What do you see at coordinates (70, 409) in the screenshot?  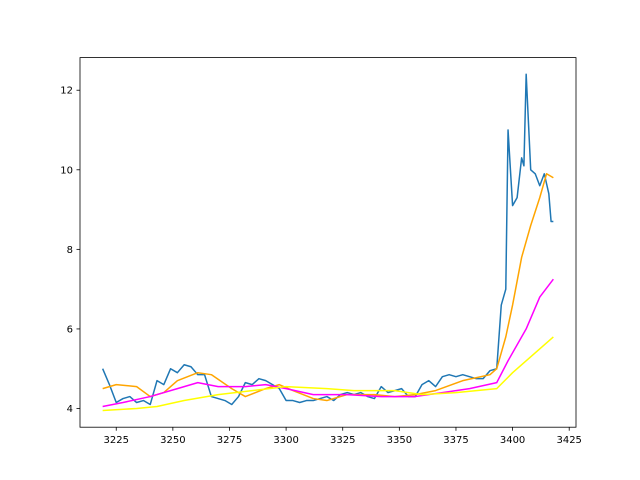 I see `y-tick-label: 4` at bounding box center [70, 409].